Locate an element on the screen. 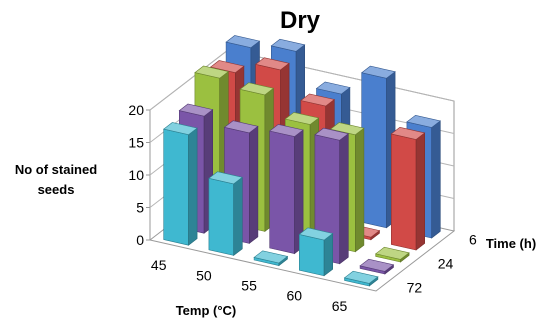 This screenshot has height=322, width=543. x-axis-label: Temp (°C) is located at coordinates (206, 310).